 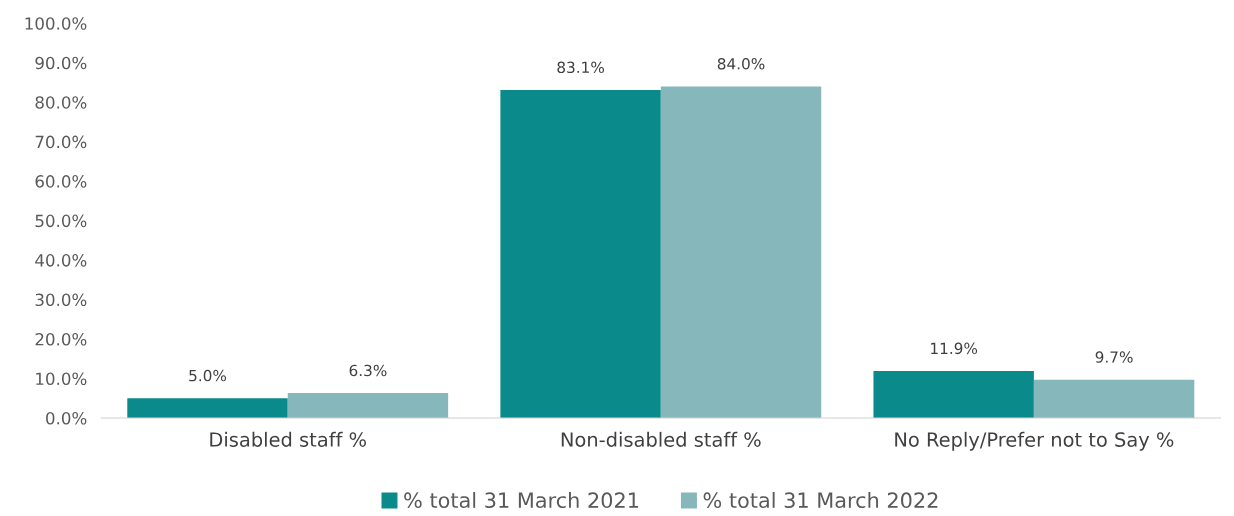 What do you see at coordinates (368, 370) in the screenshot?
I see `data-label: 6.3%` at bounding box center [368, 370].